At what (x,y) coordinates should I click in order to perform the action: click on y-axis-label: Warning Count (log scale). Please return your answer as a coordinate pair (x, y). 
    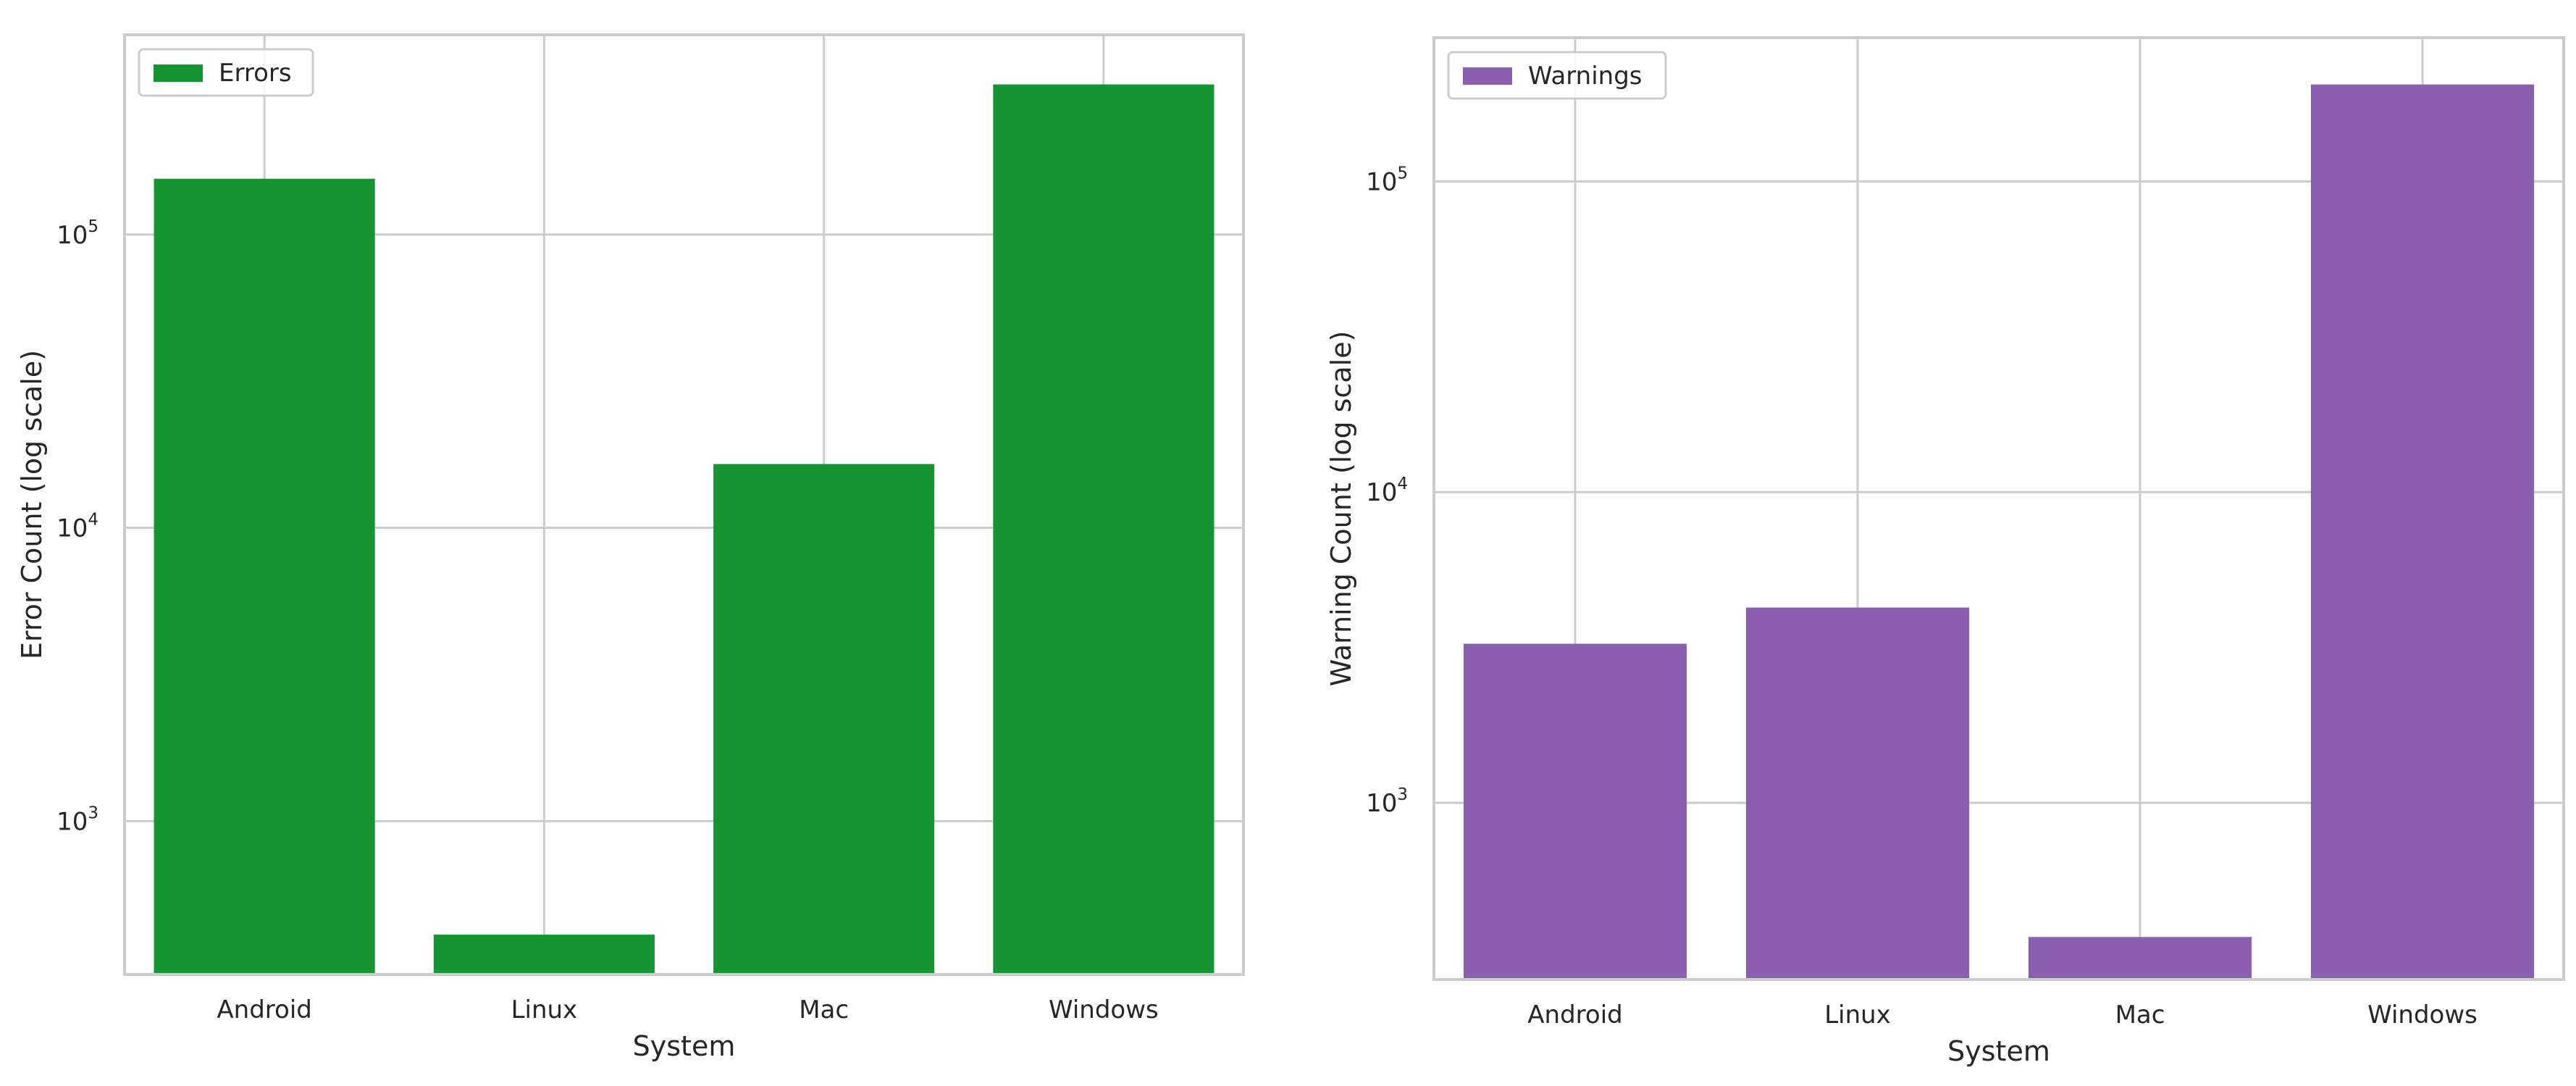
    Looking at the image, I should click on (1341, 509).